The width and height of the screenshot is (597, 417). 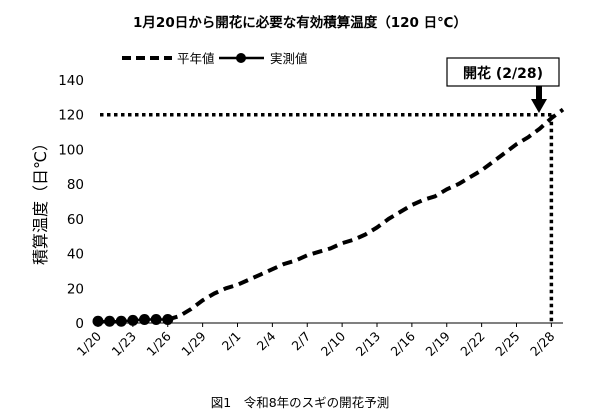 I want to click on bloom-callout: 開花 (2/28), so click(x=503, y=85).